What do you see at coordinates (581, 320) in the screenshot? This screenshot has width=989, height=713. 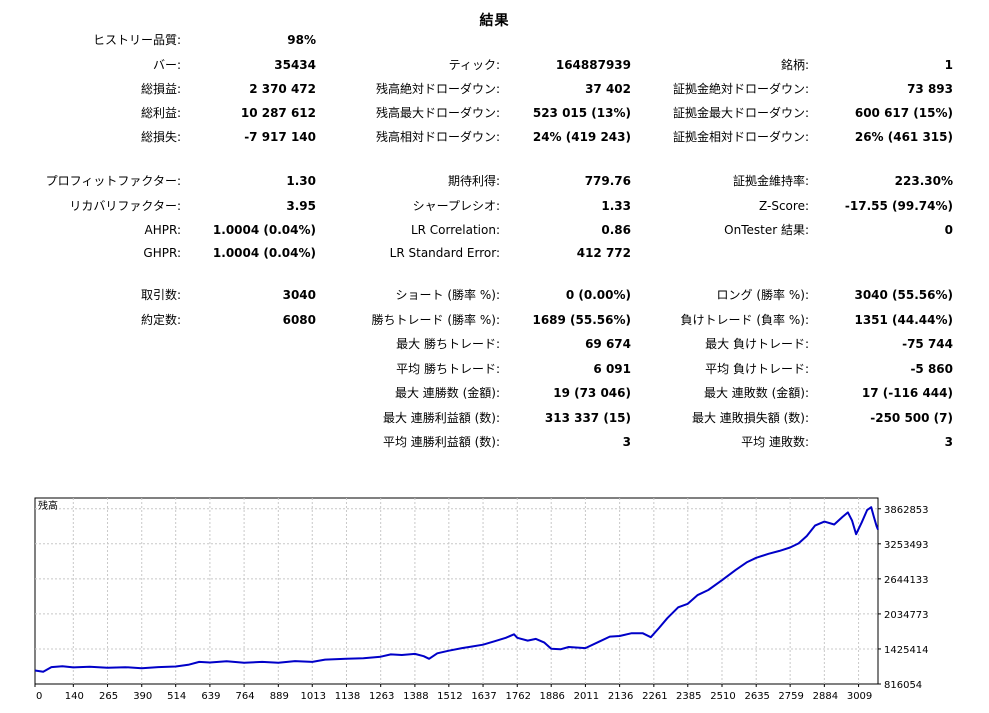 I see `stat-value: 1689 (55.56%)` at bounding box center [581, 320].